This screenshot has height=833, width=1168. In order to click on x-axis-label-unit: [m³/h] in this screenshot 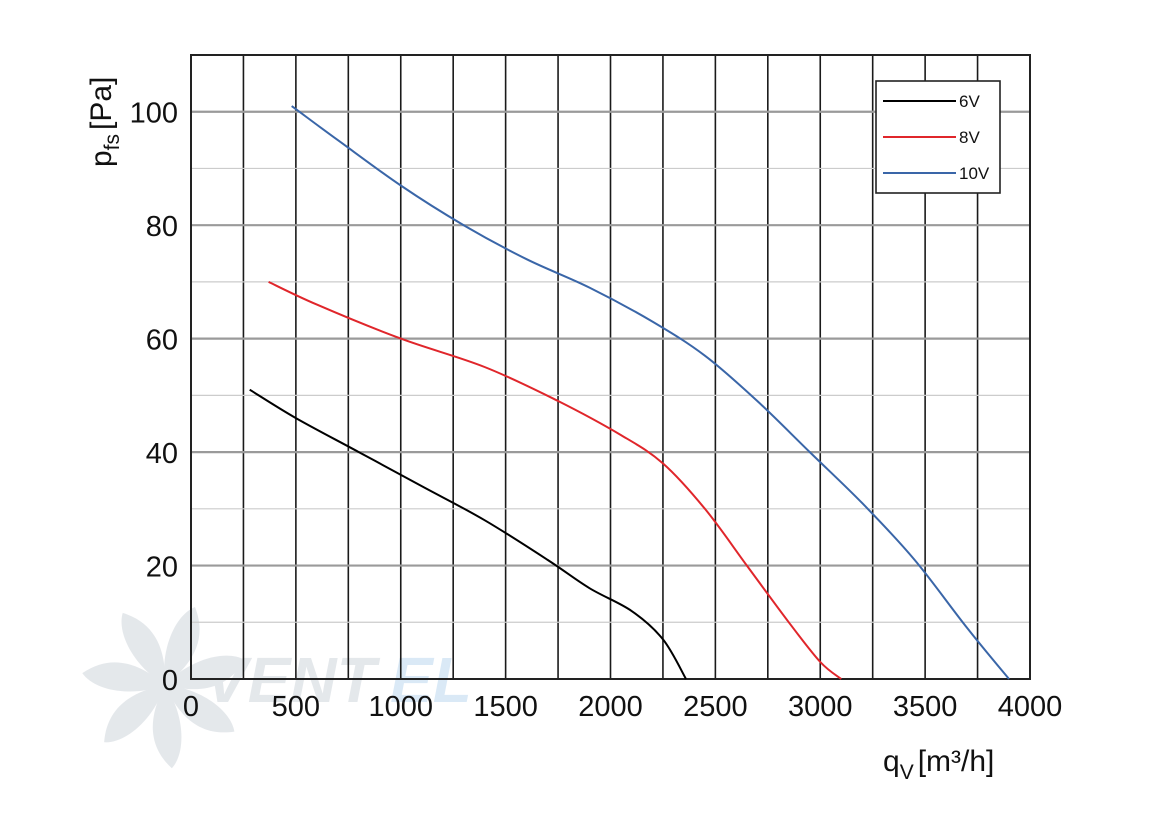, I will do `click(956, 761)`.